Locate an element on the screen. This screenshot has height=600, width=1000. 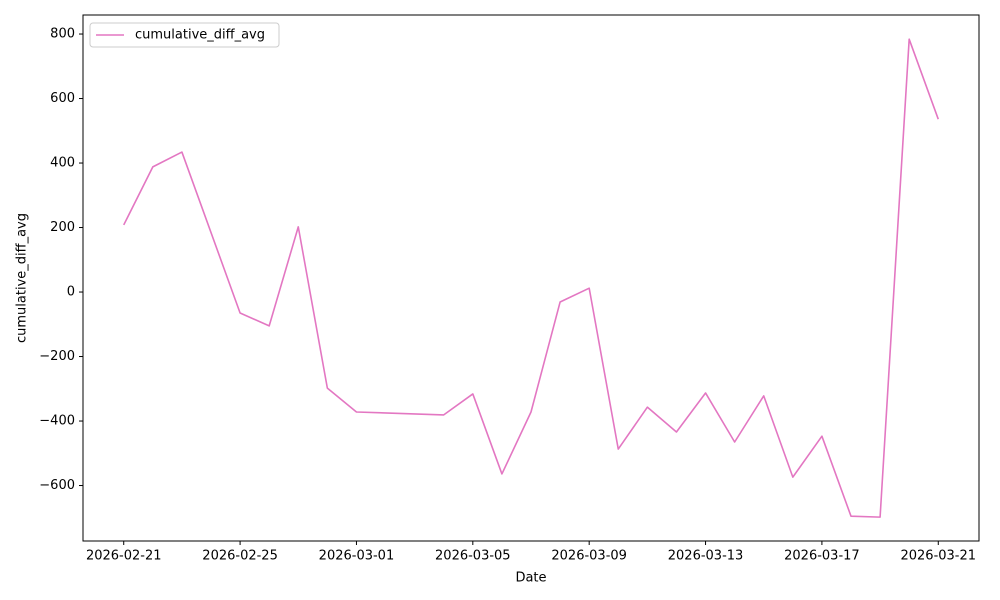
x-tick-label: 2026-03-09 is located at coordinates (589, 556).